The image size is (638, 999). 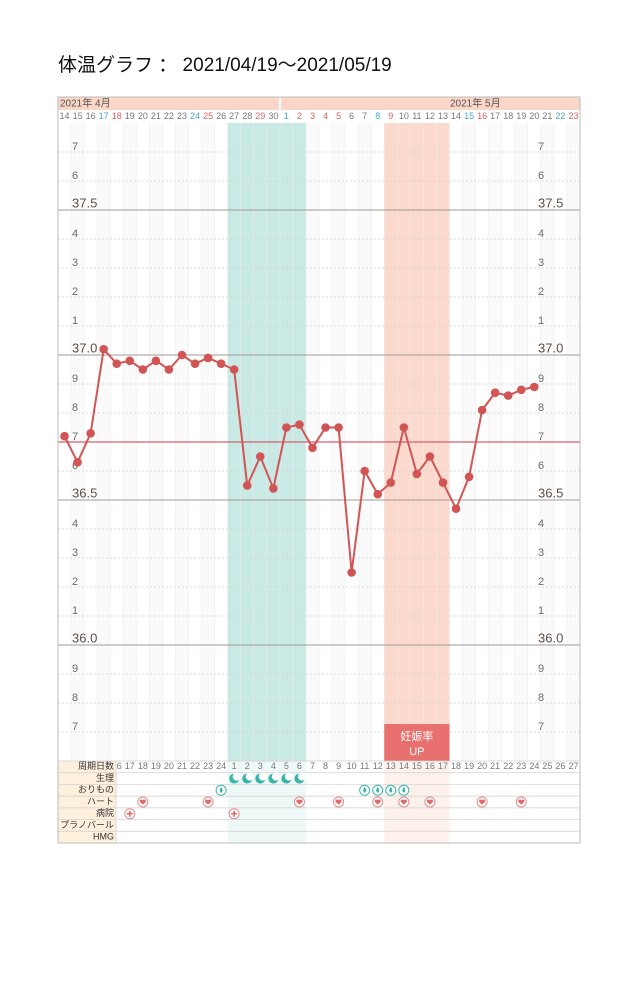 What do you see at coordinates (247, 766) in the screenshot?
I see `cycle-day: 2` at bounding box center [247, 766].